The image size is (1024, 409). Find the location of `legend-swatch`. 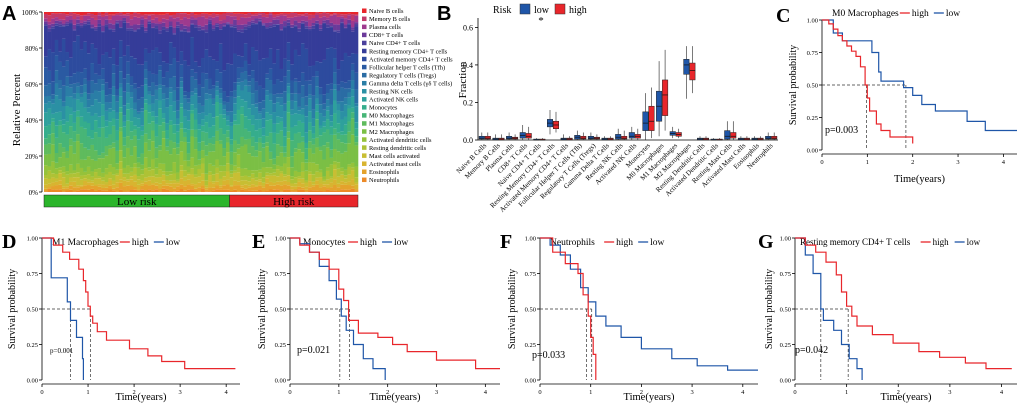

legend-swatch is located at coordinates (364, 51).